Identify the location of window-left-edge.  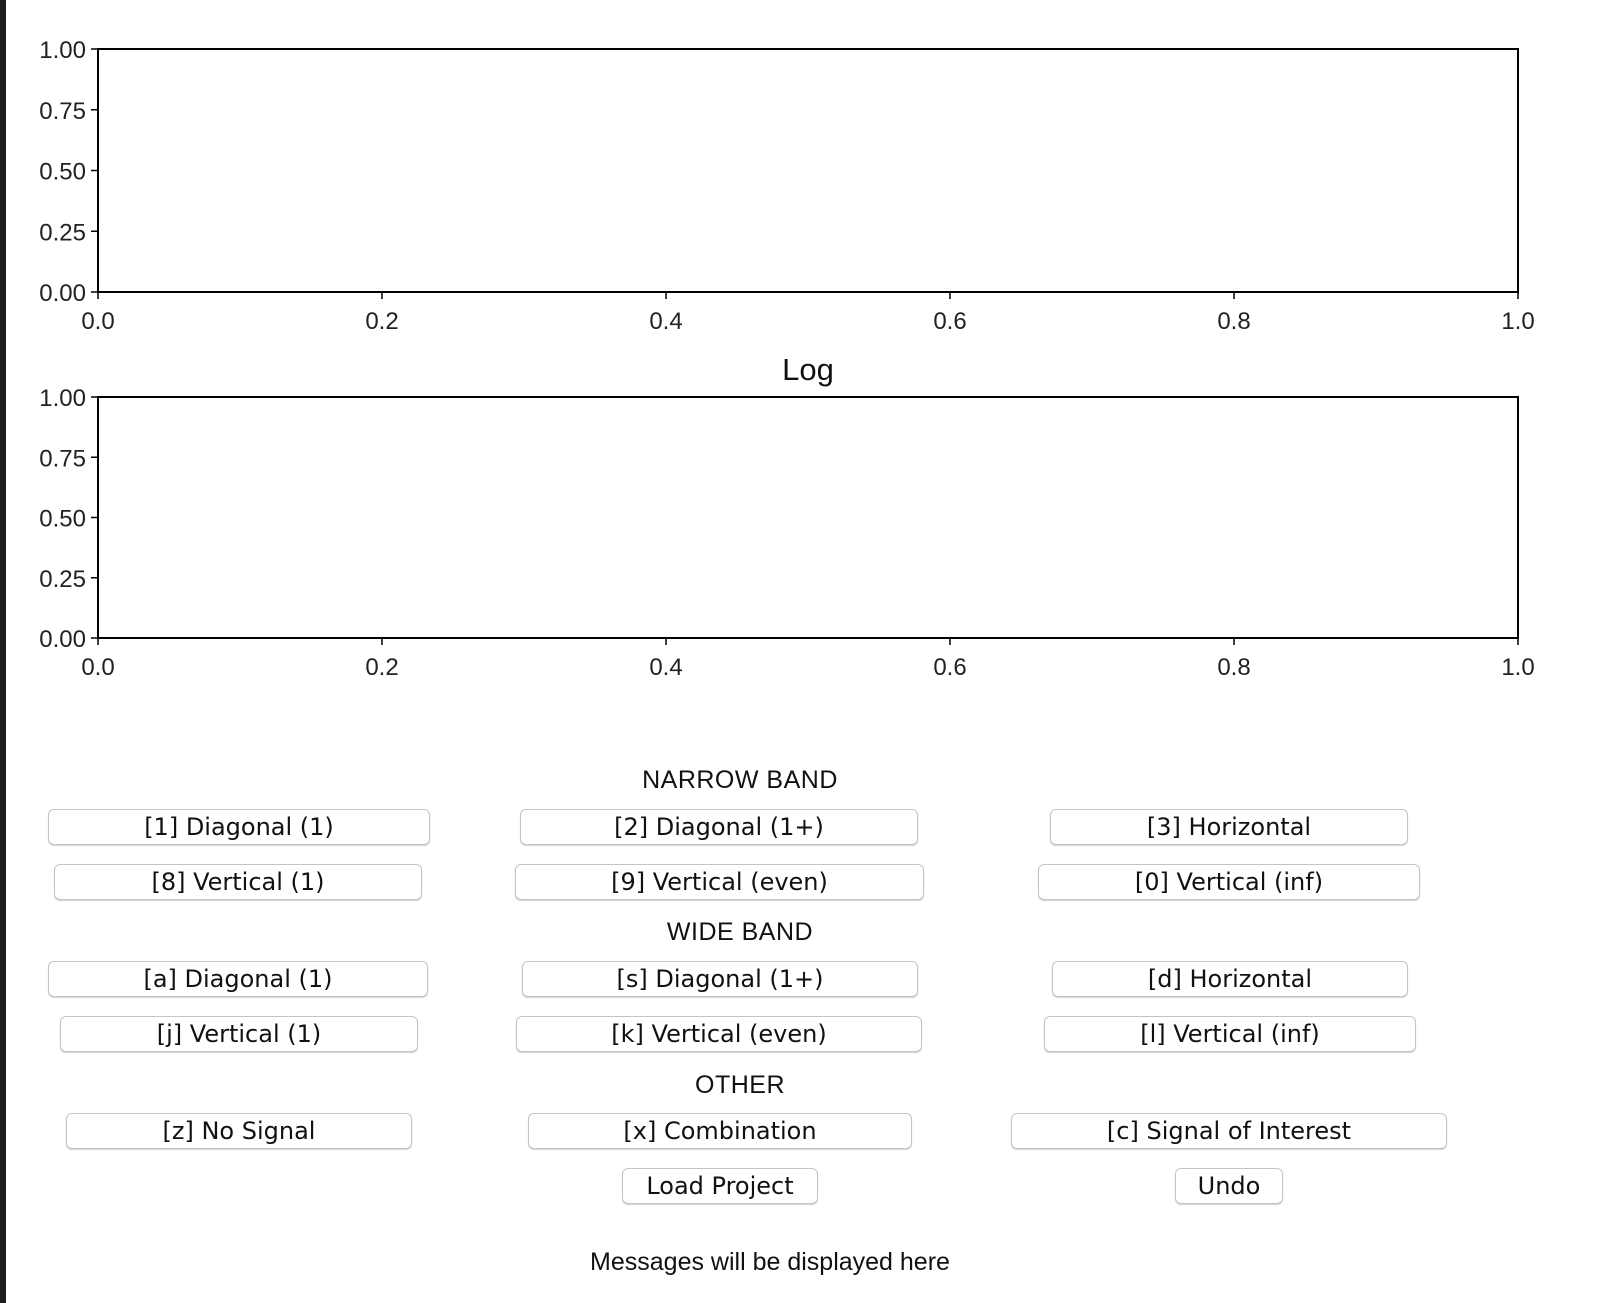
(3, 651).